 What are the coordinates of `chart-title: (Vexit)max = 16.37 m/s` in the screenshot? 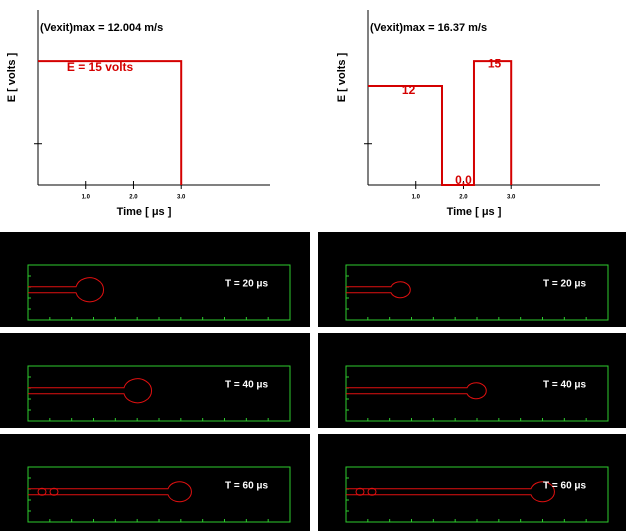 It's located at (428, 28).